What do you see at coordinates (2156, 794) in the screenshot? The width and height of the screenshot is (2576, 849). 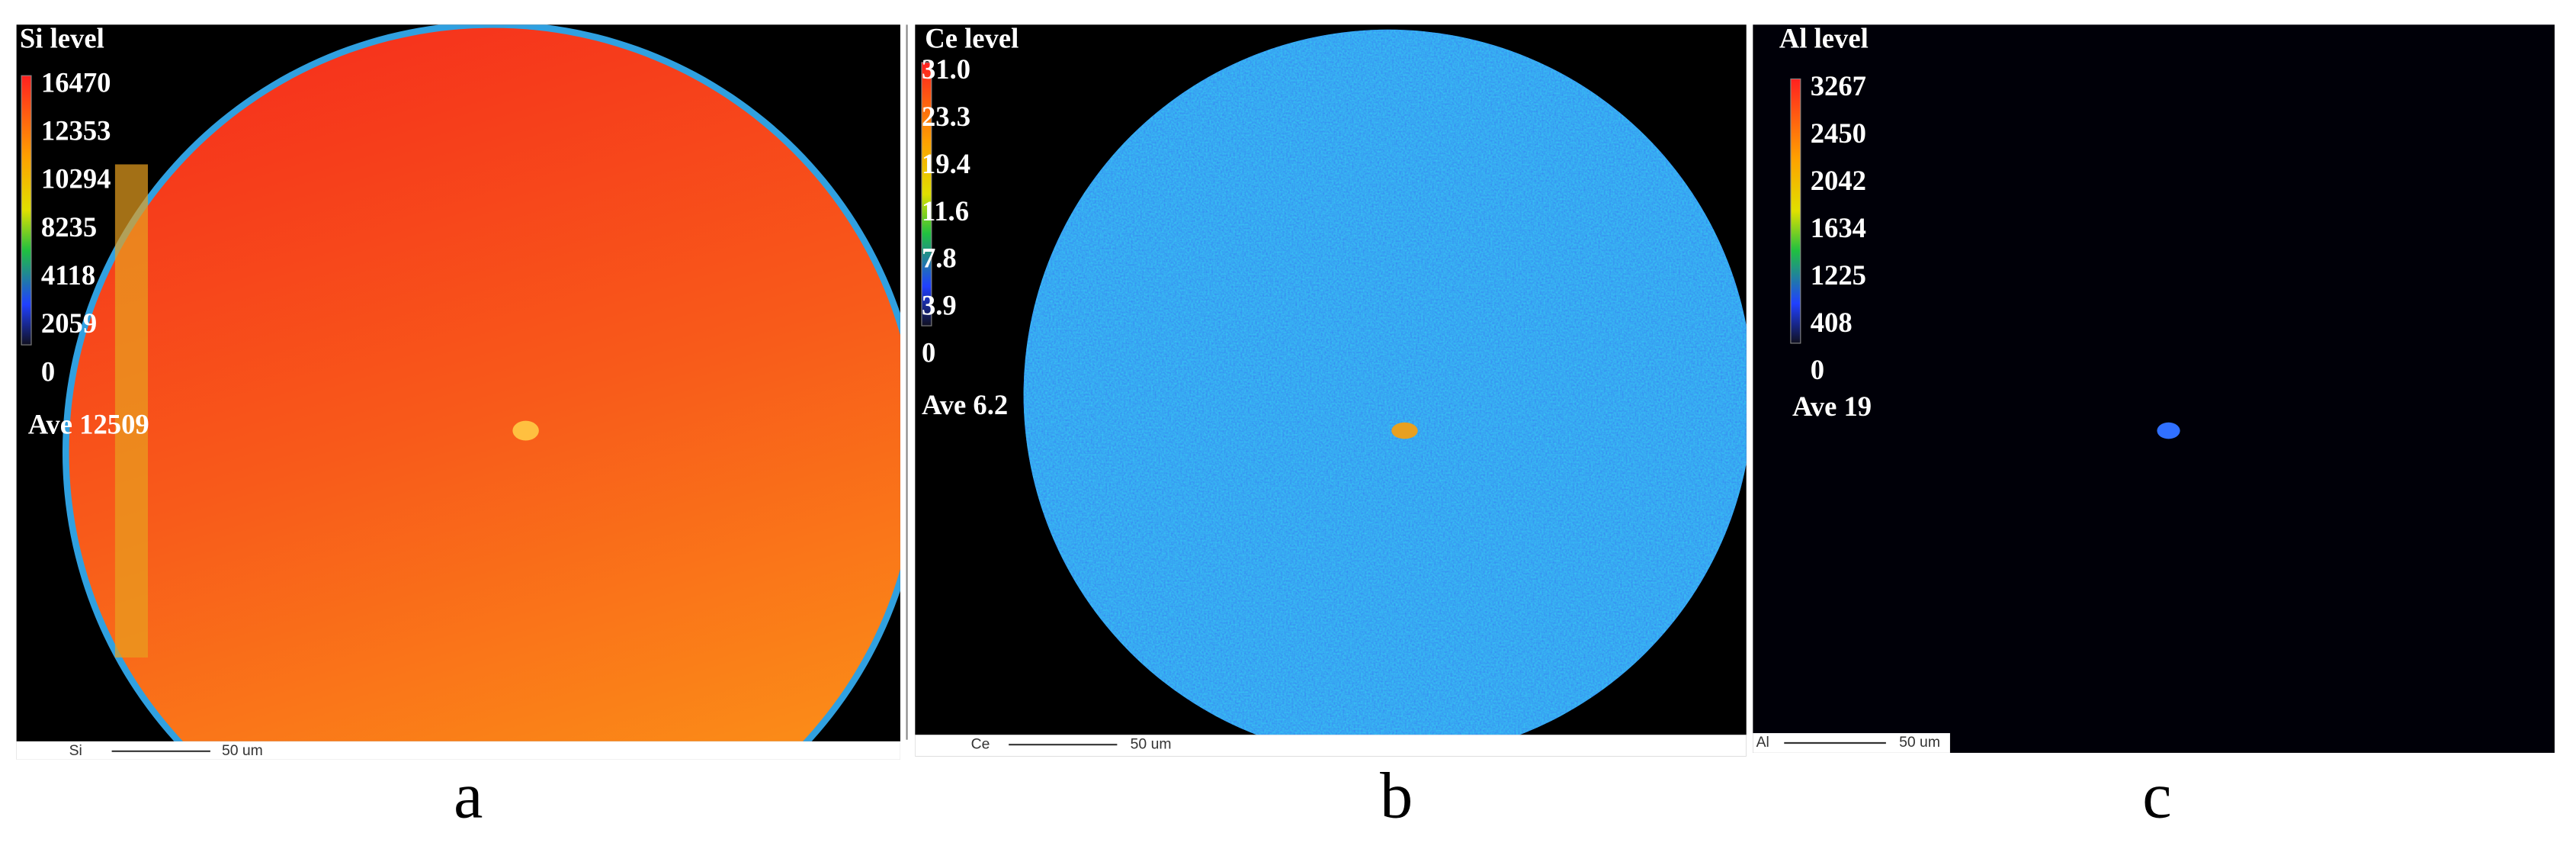 I see `panel-label: c` at bounding box center [2156, 794].